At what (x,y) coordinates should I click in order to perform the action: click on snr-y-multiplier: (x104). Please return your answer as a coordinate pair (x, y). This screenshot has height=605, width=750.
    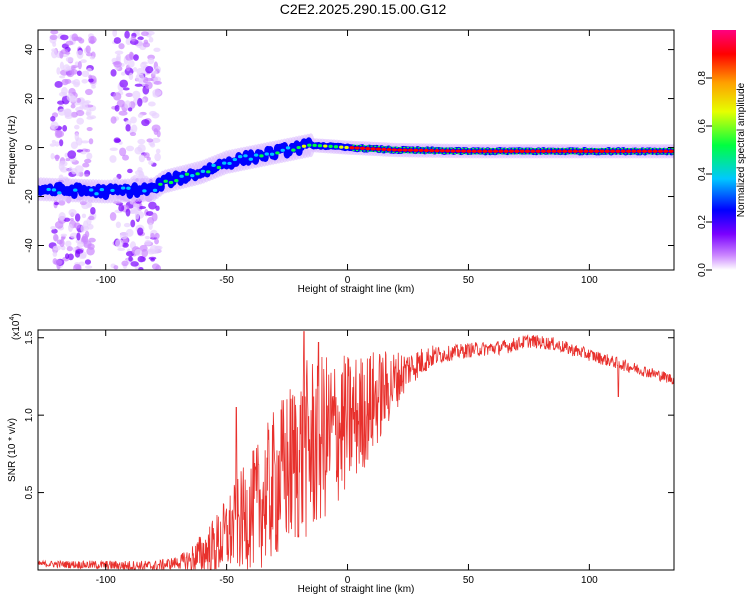
    Looking at the image, I should click on (15, 326).